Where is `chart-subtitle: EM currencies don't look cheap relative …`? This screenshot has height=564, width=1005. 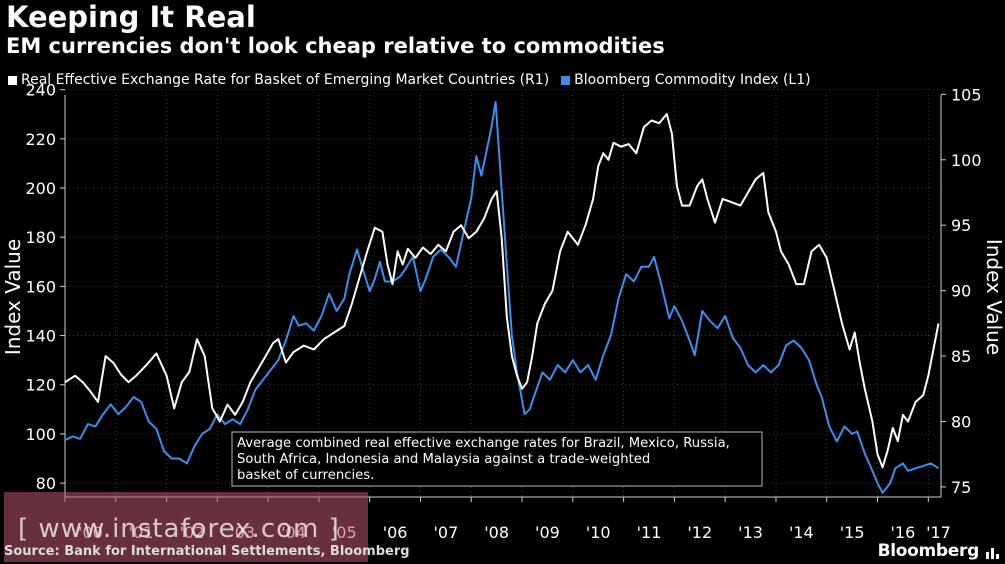 chart-subtitle: EM currencies don't look cheap relative … is located at coordinates (335, 46).